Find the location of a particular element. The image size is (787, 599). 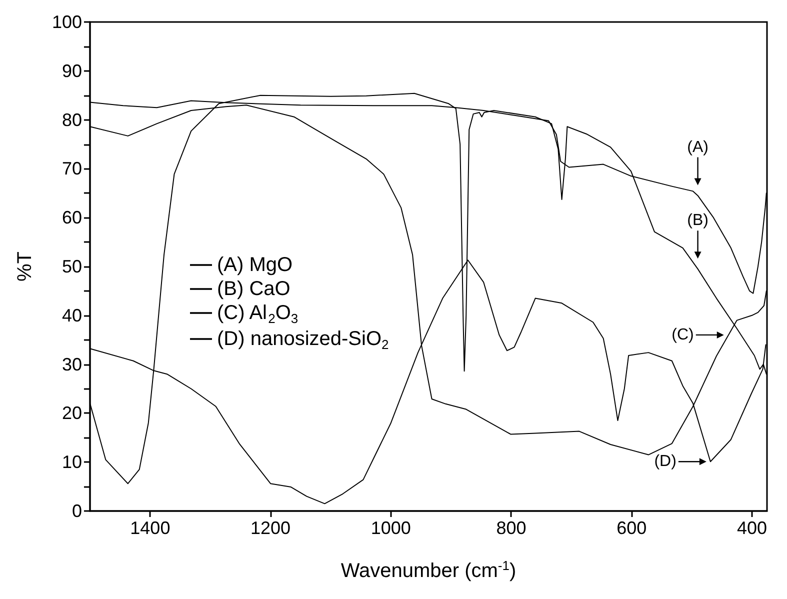

y-tick-label: 90 is located at coordinates (72, 70).